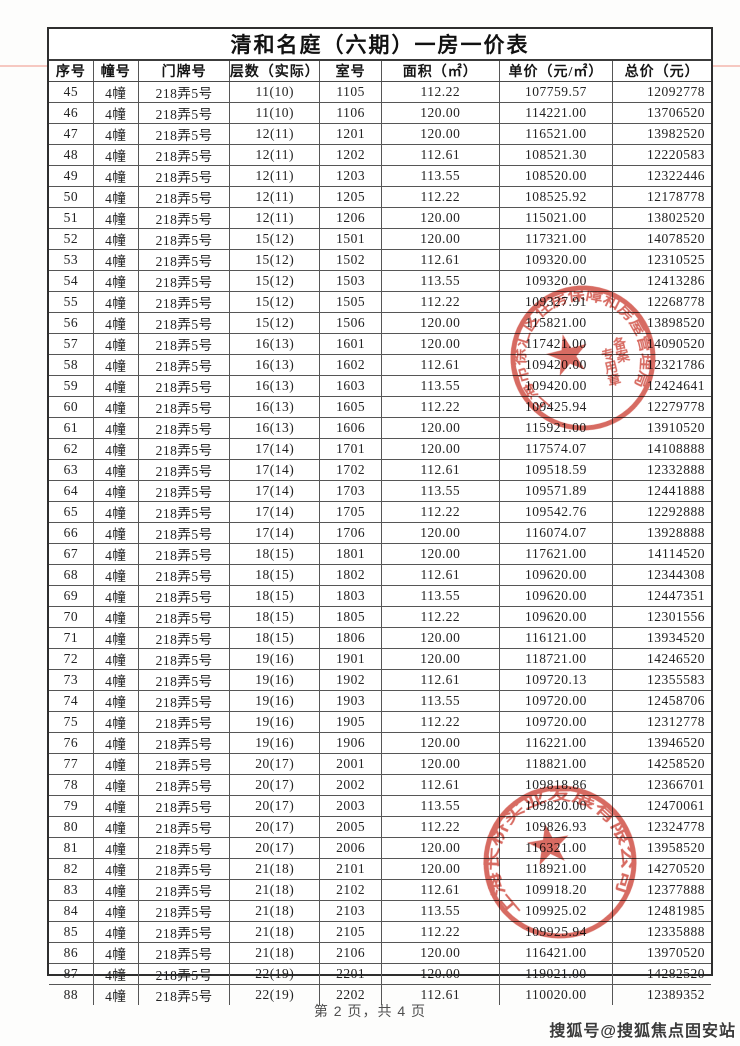 Image resolution: width=740 pixels, height=1046 pixels. What do you see at coordinates (557, 155) in the screenshot?
I see `table-cell: 108521.30` at bounding box center [557, 155].